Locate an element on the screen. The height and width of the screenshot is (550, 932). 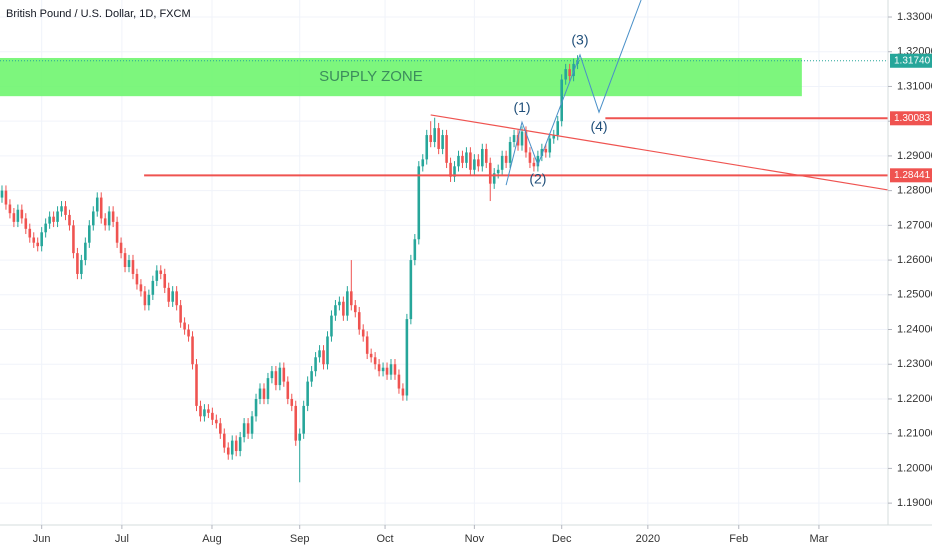
wave-label: (2) is located at coordinates (537, 179).